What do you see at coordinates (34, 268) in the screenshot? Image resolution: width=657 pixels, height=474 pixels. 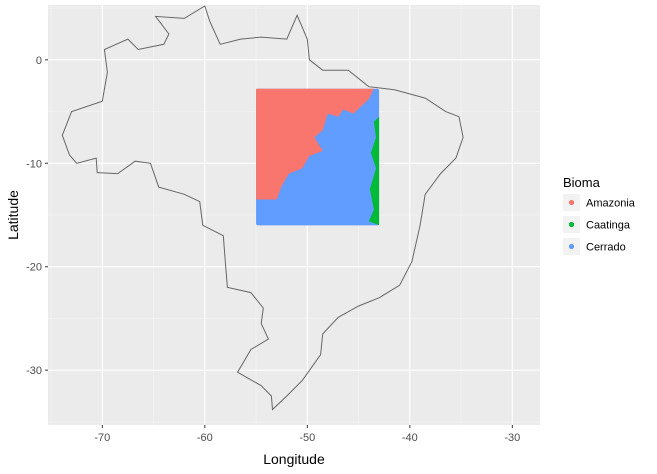 I see `y-tick-label: -20` at bounding box center [34, 268].